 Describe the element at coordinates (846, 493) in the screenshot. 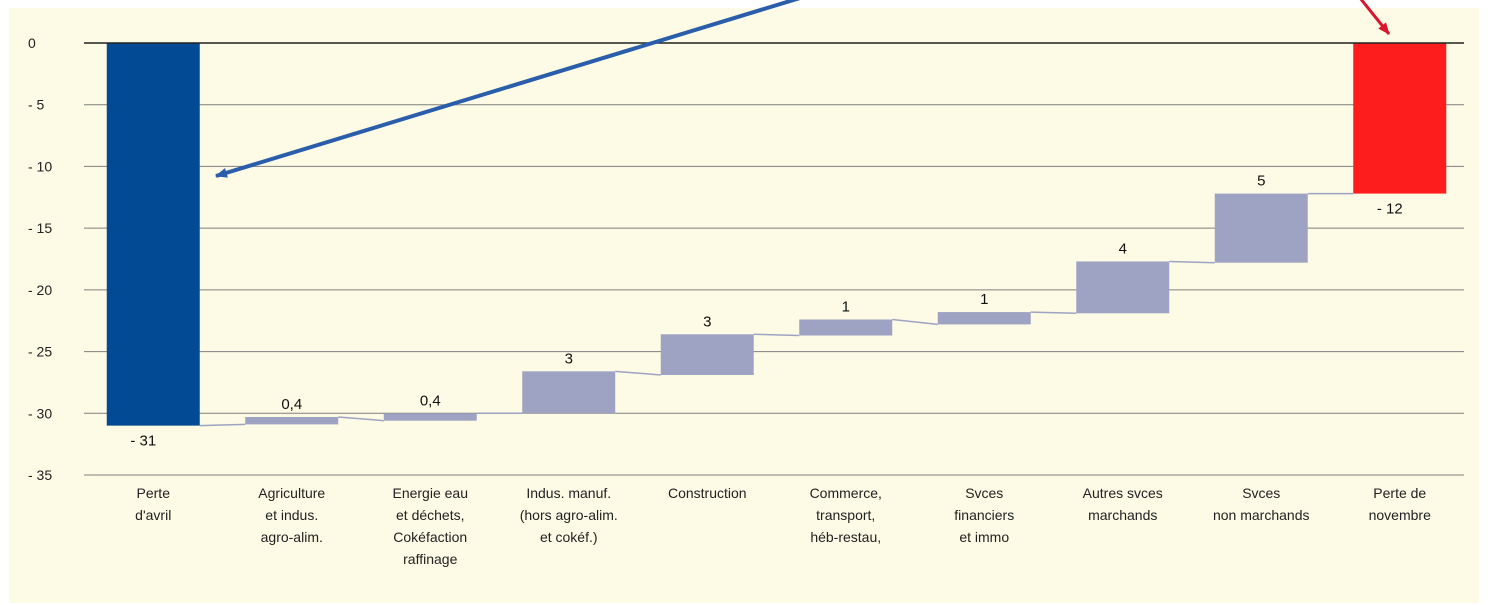

I see `category-label-line: Commerce,` at that location.